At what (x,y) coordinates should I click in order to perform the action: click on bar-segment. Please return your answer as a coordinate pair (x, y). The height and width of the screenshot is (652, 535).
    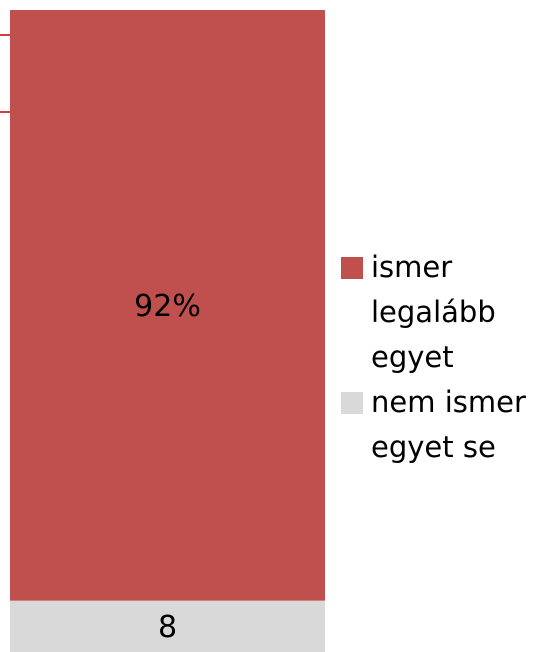
    Looking at the image, I should click on (167, 626).